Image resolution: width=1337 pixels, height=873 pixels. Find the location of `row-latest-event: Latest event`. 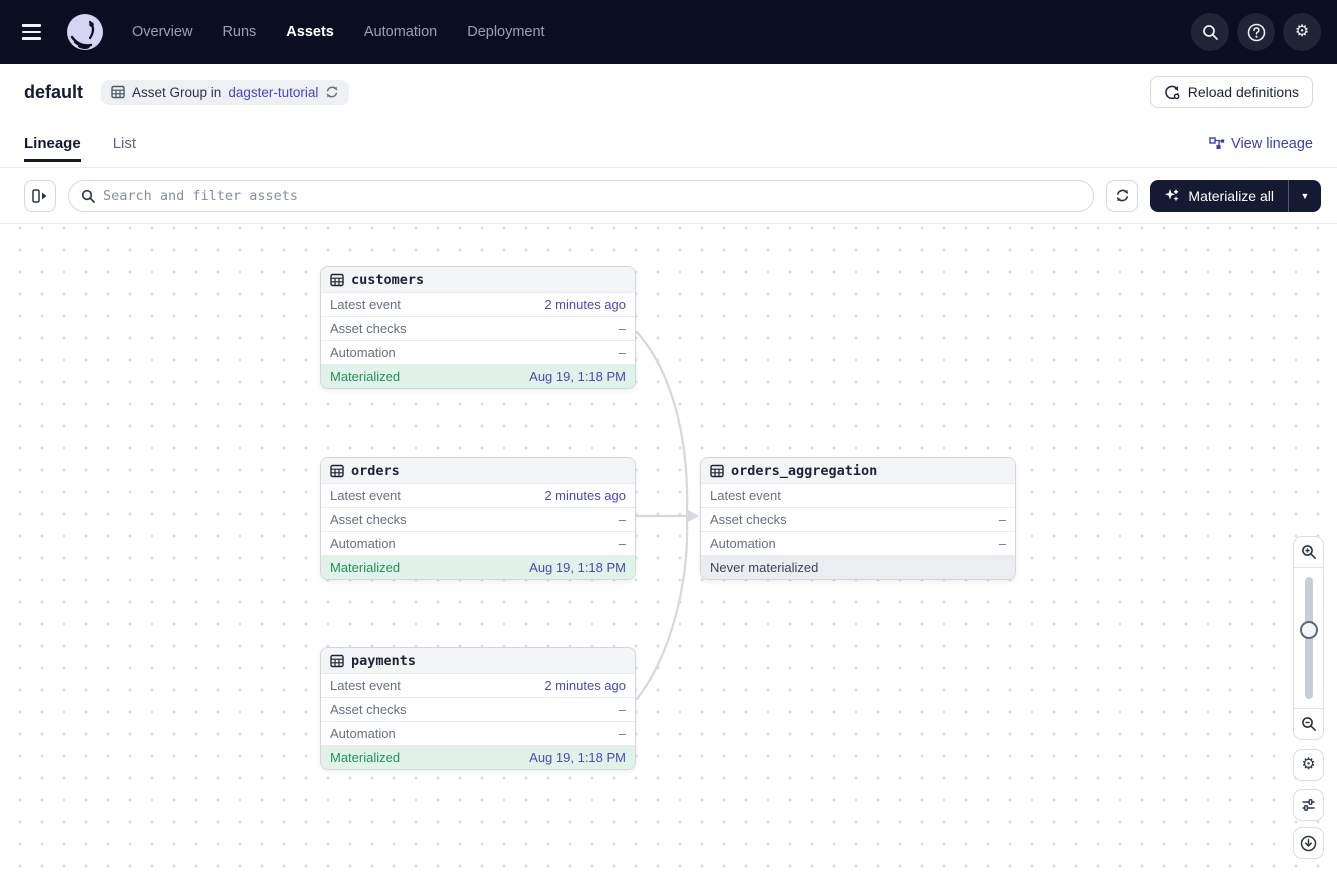

row-latest-event: Latest event is located at coordinates (858, 495).